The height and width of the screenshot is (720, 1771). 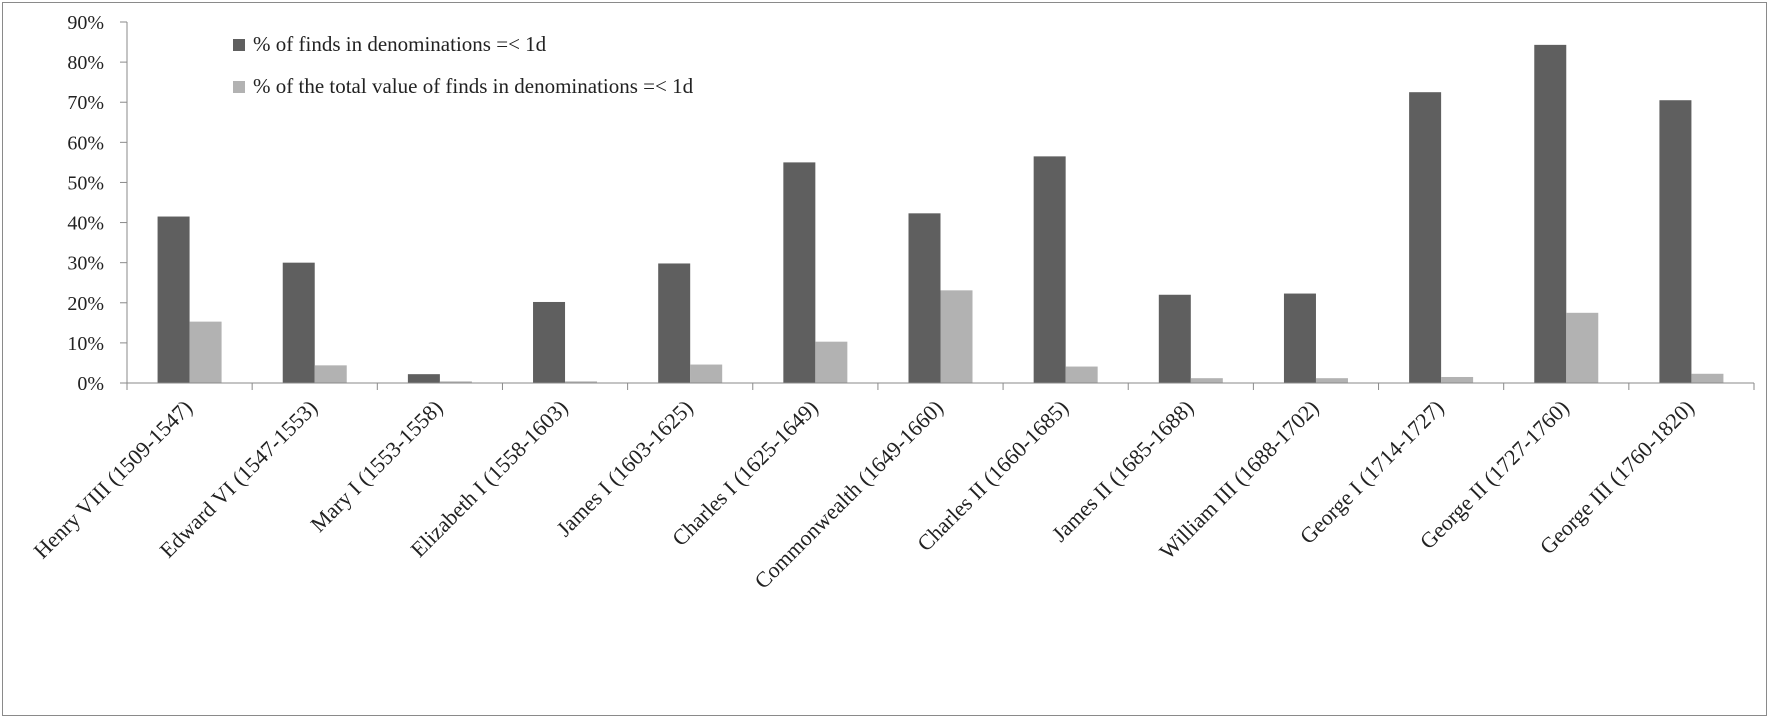 I want to click on y-tick-label: 40%, so click(x=85, y=224).